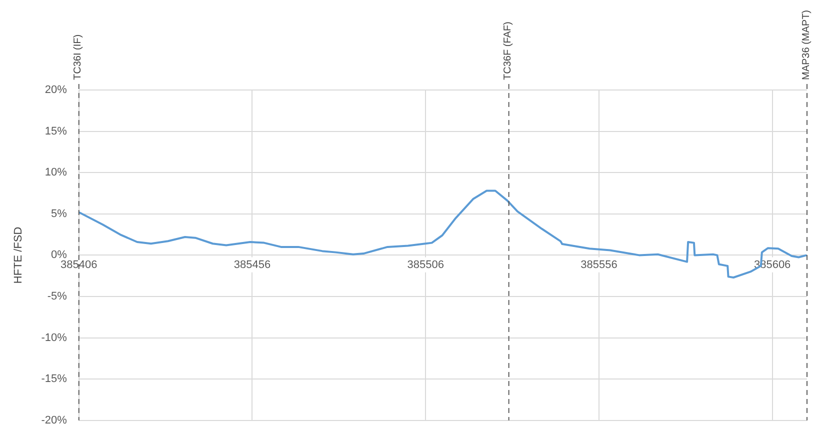 Image resolution: width=837 pixels, height=447 pixels. What do you see at coordinates (54, 338) in the screenshot?
I see `y-tick-label: -10%` at bounding box center [54, 338].